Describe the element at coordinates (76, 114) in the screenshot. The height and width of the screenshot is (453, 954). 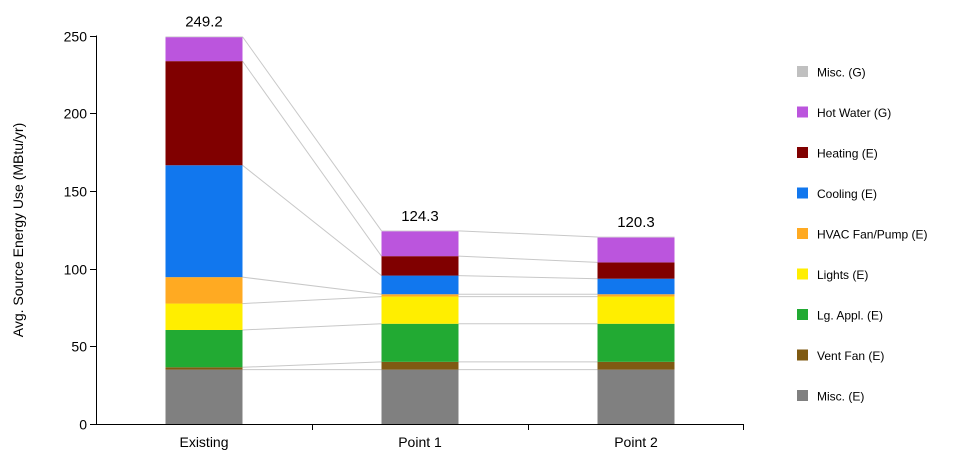
I see `y-tick-label: 200` at that location.